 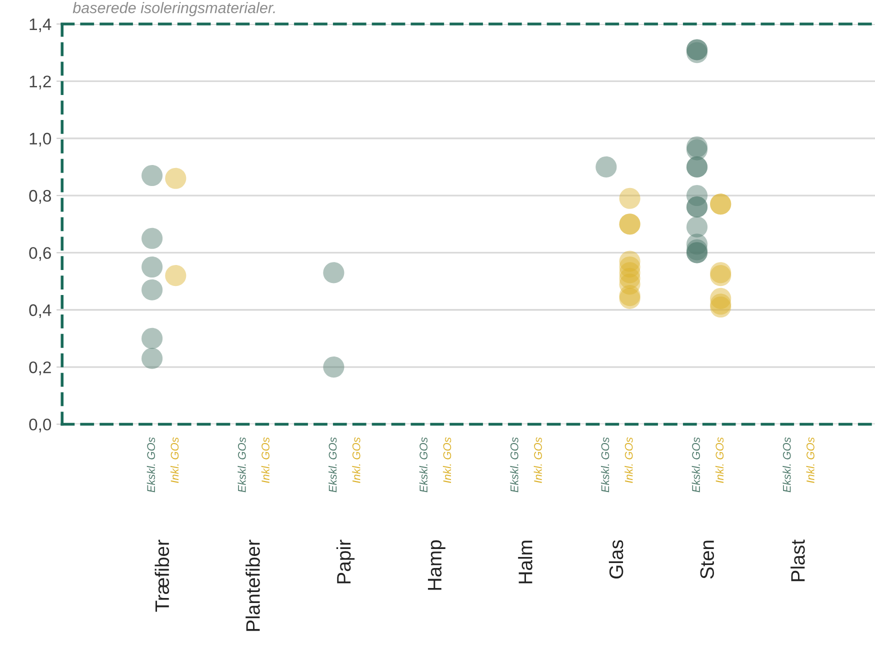 What do you see at coordinates (345, 562) in the screenshot?
I see `x-tick-label: Papir` at bounding box center [345, 562].